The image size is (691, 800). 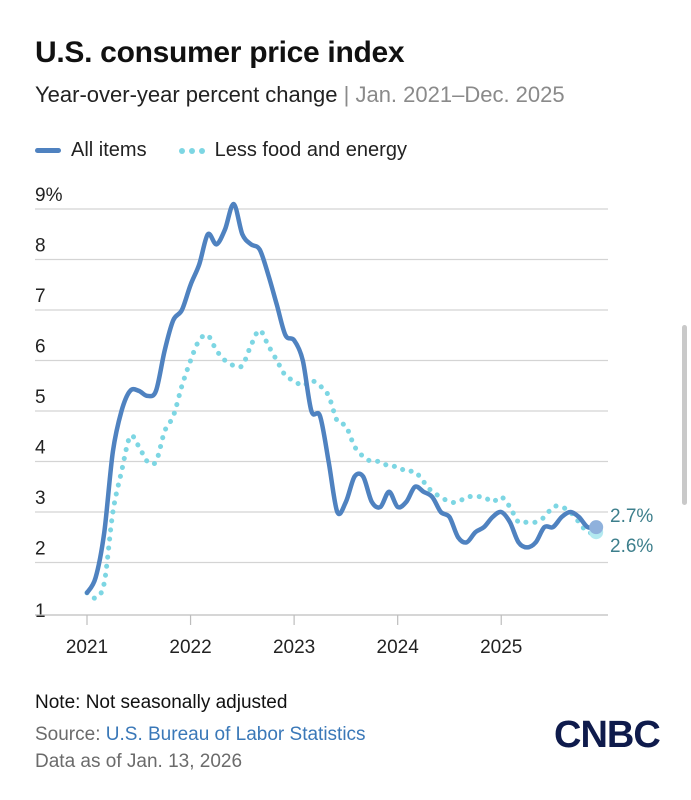 I want to click on y-tick-label: 6, so click(x=40, y=347).